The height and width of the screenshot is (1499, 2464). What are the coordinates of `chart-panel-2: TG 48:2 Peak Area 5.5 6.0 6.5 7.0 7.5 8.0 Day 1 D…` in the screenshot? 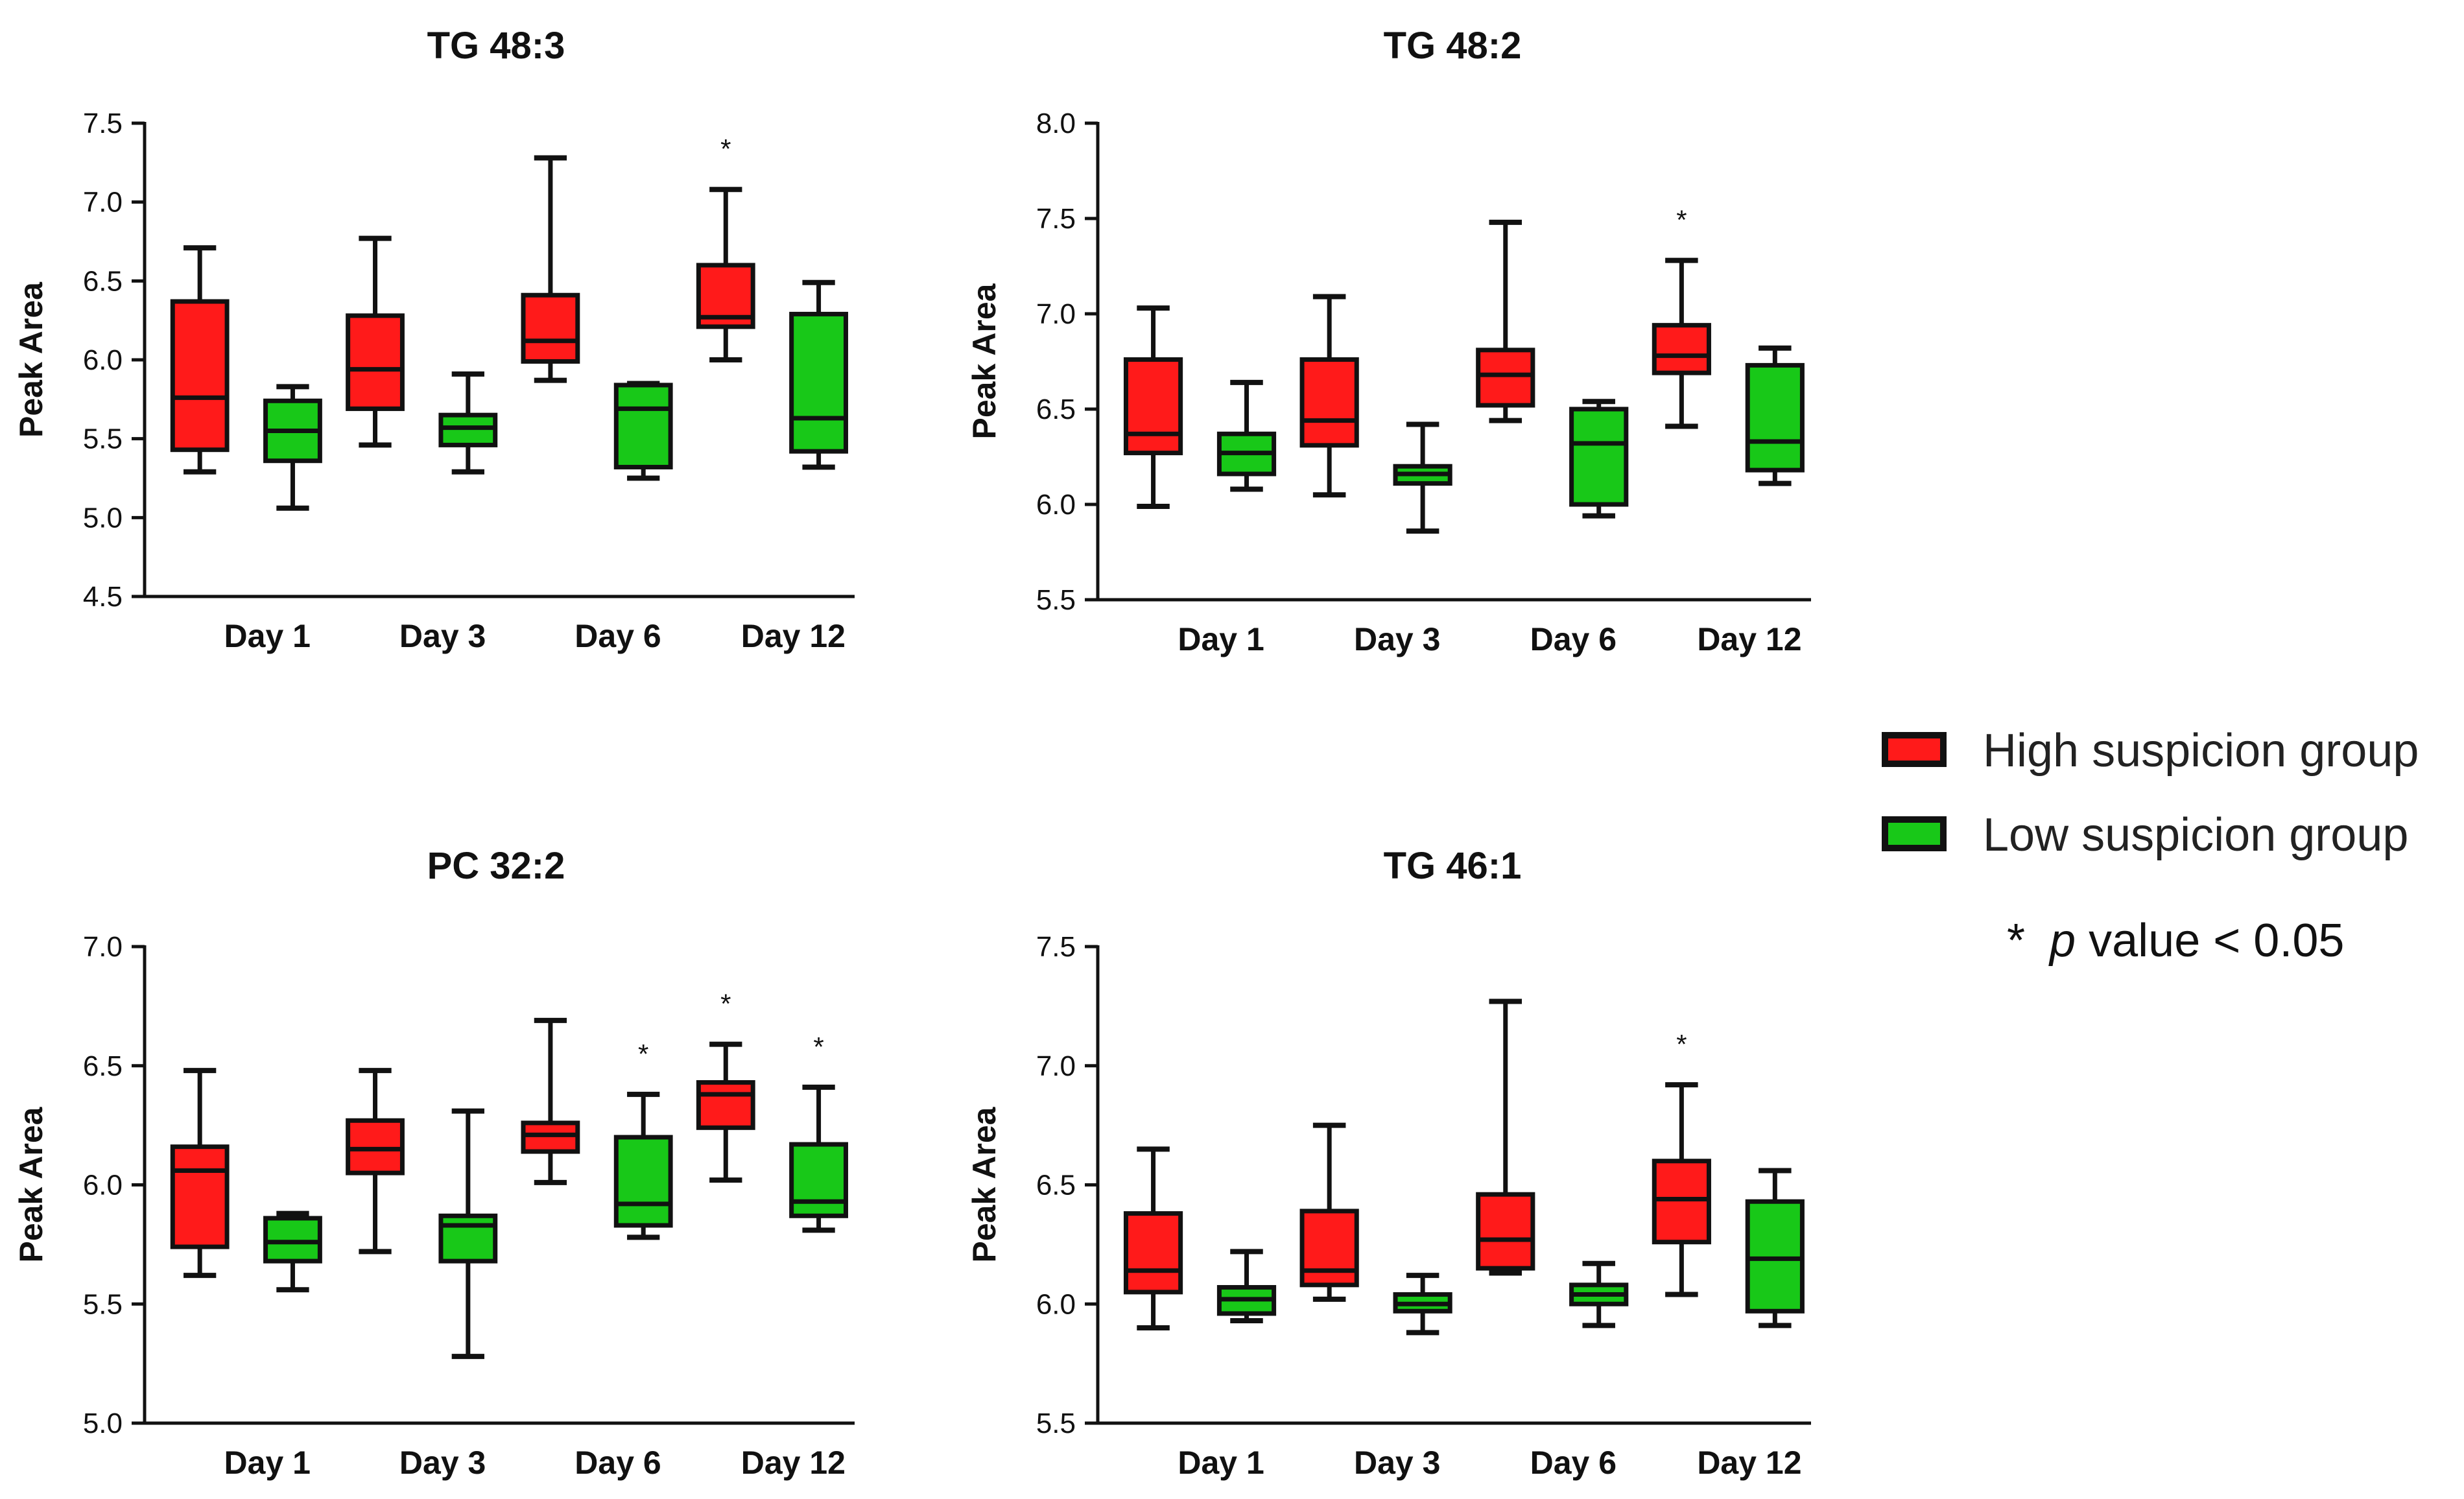 It's located at (1388, 341).